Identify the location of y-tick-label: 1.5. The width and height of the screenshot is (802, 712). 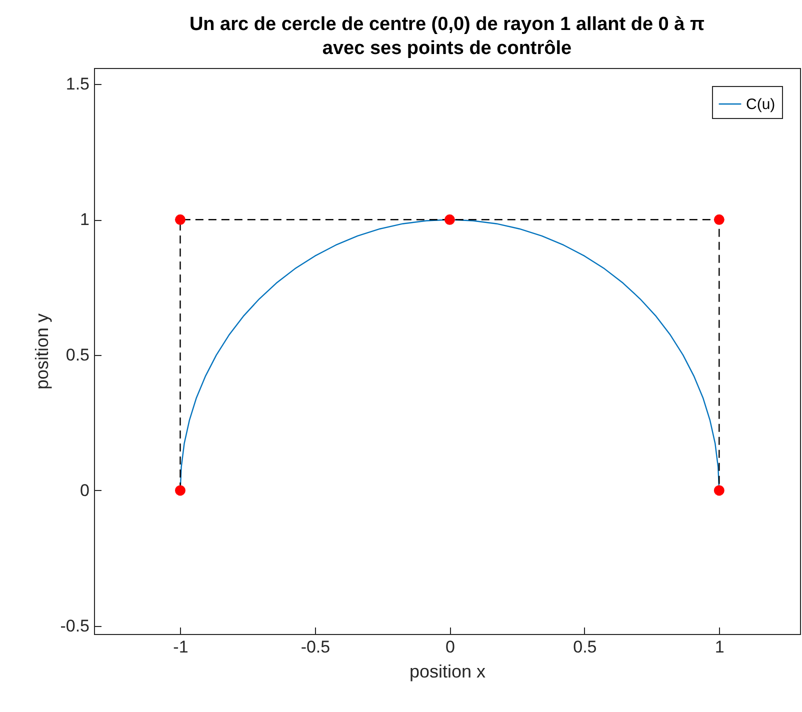
(78, 84).